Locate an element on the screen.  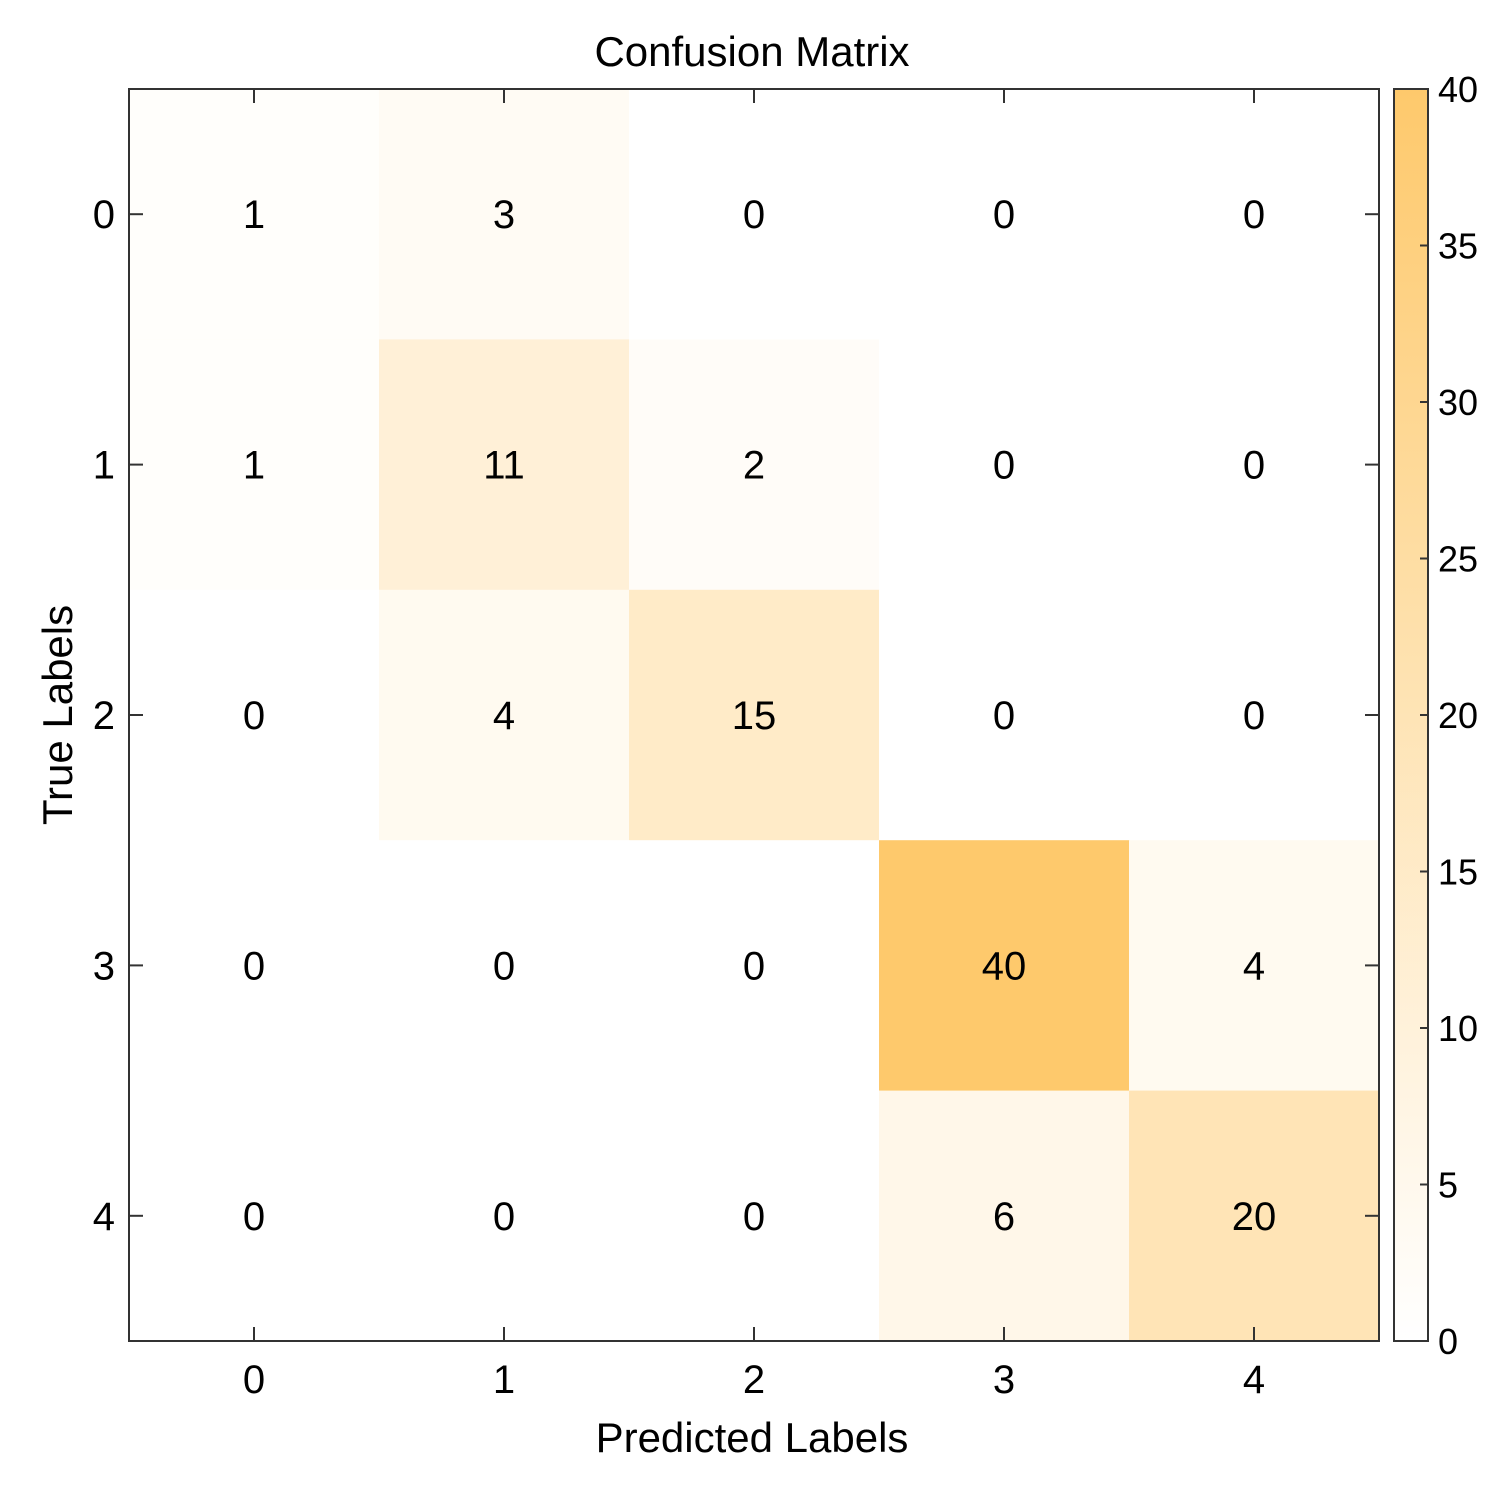
cell-value-label: 3 is located at coordinates (504, 215).